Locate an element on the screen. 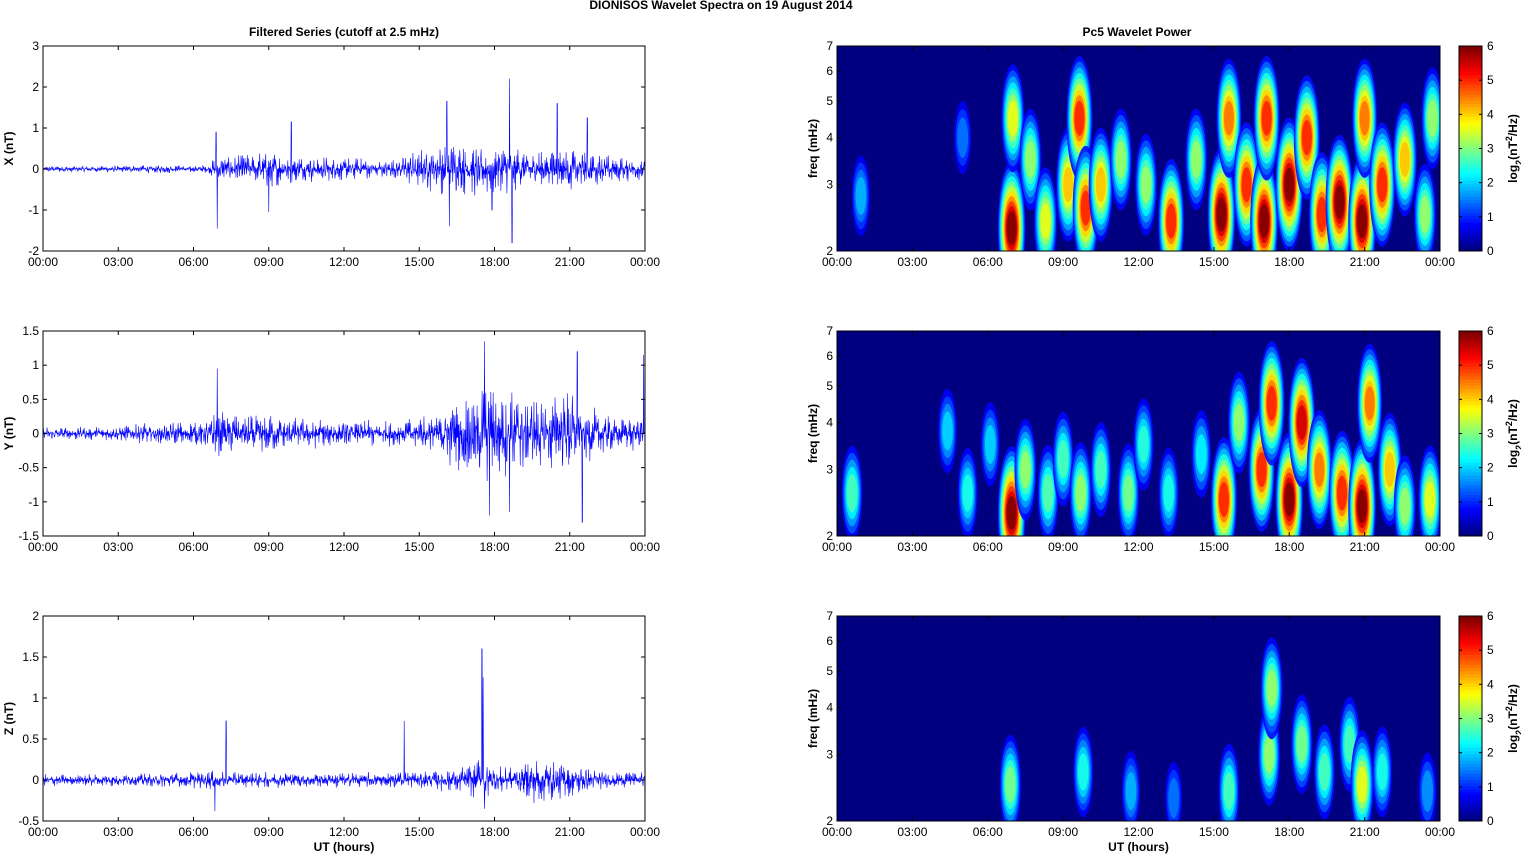  x-axis-label: UT (hours) is located at coordinates (344, 847).